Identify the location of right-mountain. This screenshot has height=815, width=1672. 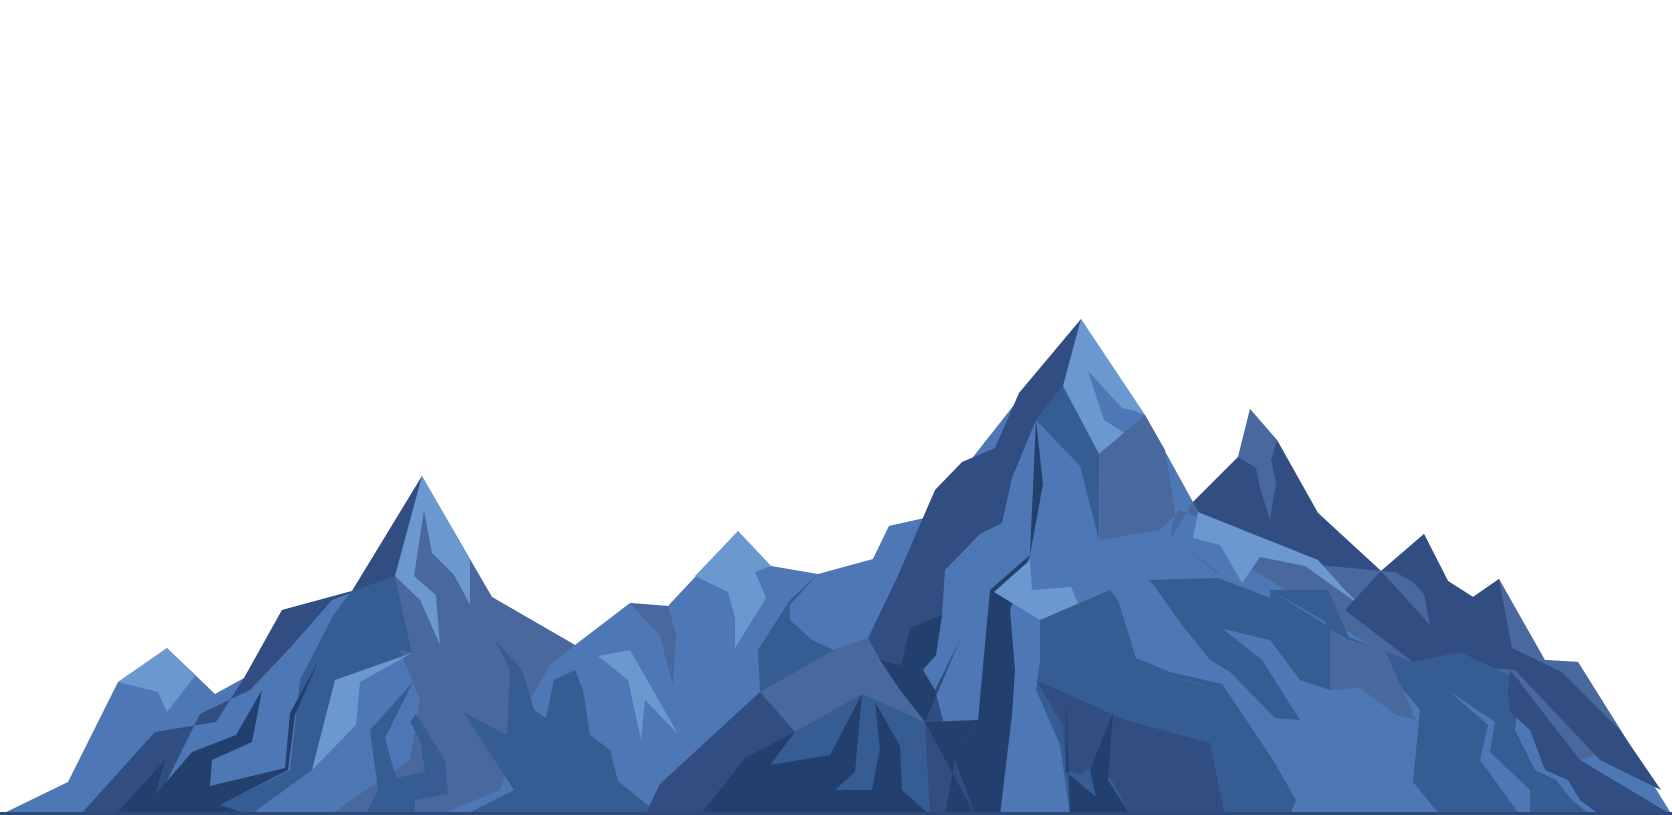
(1501, 674).